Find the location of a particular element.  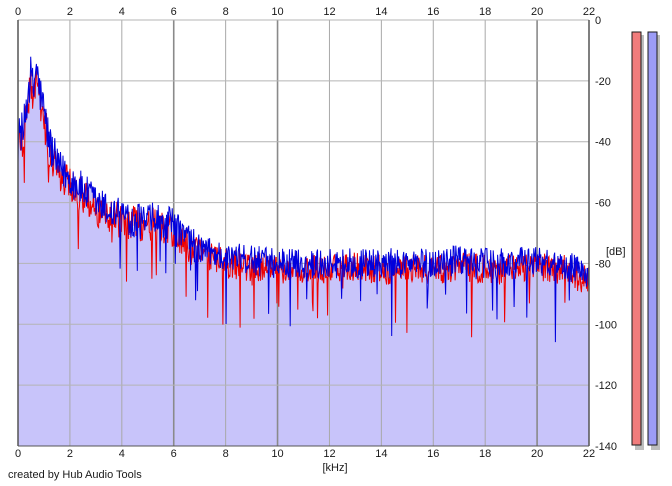

y-axis-label: [dB] is located at coordinates (616, 252).